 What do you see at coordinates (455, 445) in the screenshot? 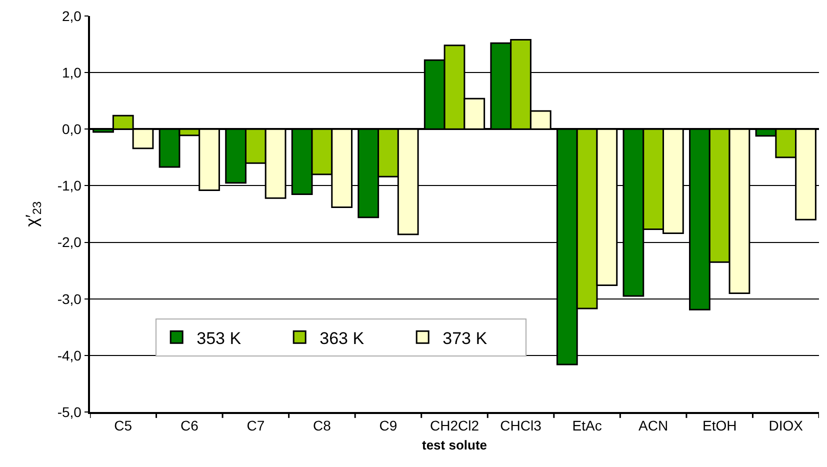
I see `x-axis-title: test solute` at bounding box center [455, 445].